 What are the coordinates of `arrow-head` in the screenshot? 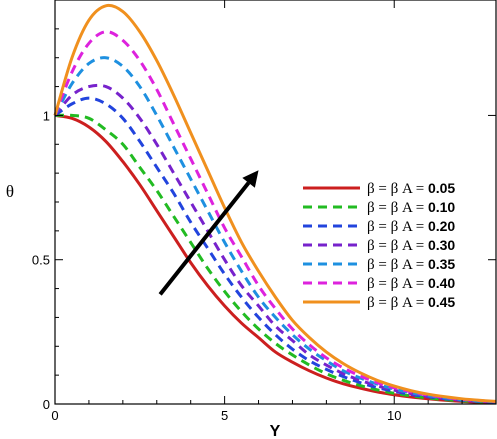 It's located at (250, 179).